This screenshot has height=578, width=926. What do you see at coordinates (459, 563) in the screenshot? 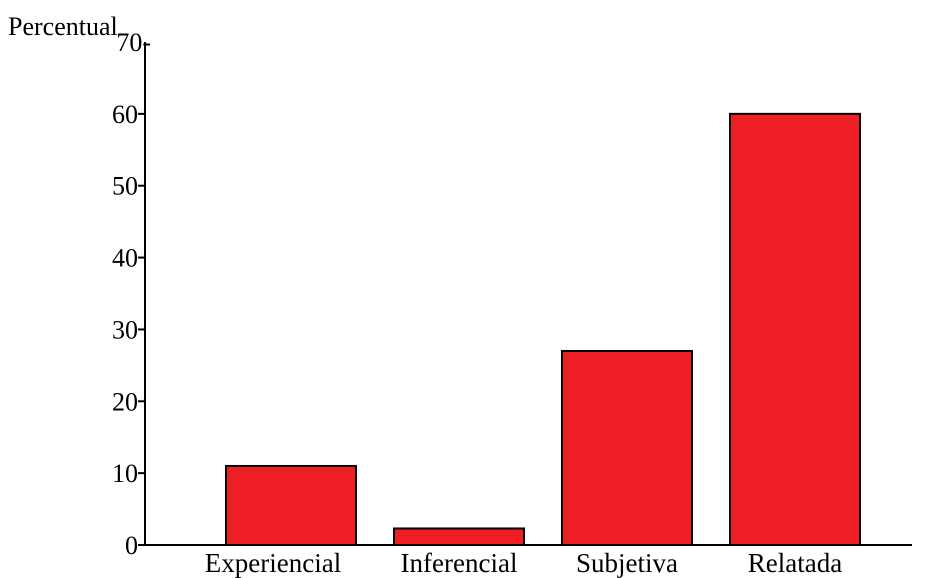
I see `x-tick-label: Inferencial` at bounding box center [459, 563].